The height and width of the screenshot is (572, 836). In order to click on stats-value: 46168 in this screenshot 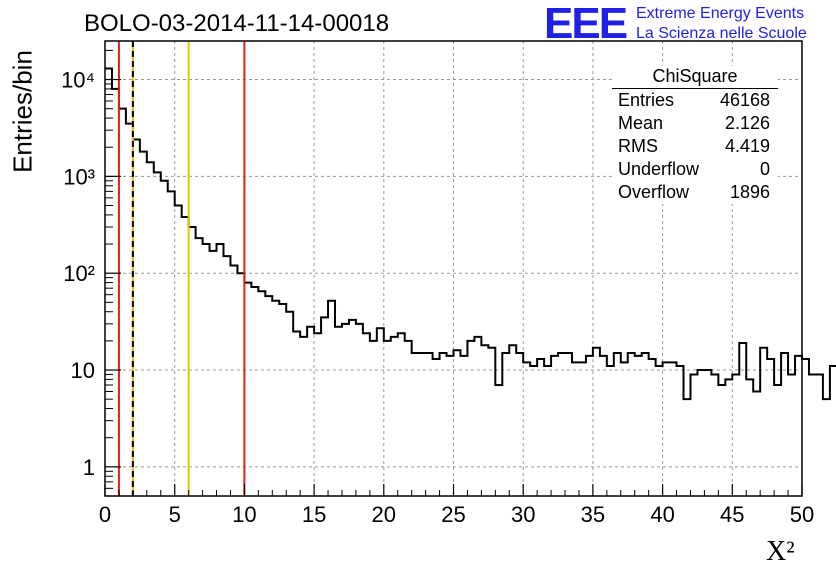, I will do `click(744, 100)`.